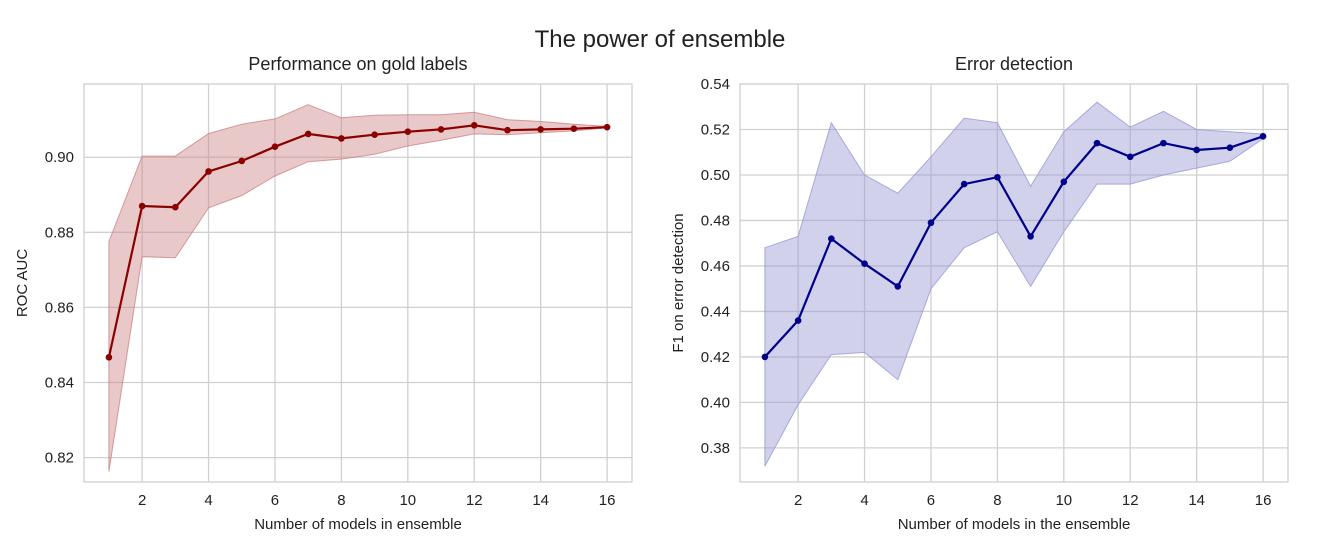  I want to click on y-tick-label: 0.82, so click(59, 458).